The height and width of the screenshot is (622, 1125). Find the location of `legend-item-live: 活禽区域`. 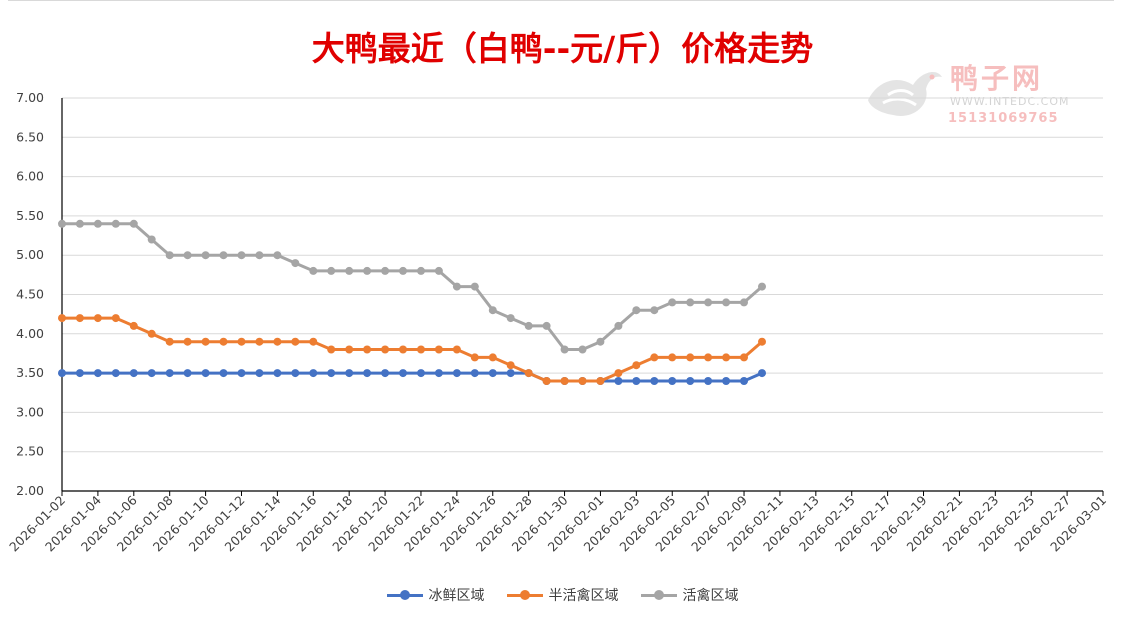

legend-item-live: 活禽区域 is located at coordinates (689, 595).